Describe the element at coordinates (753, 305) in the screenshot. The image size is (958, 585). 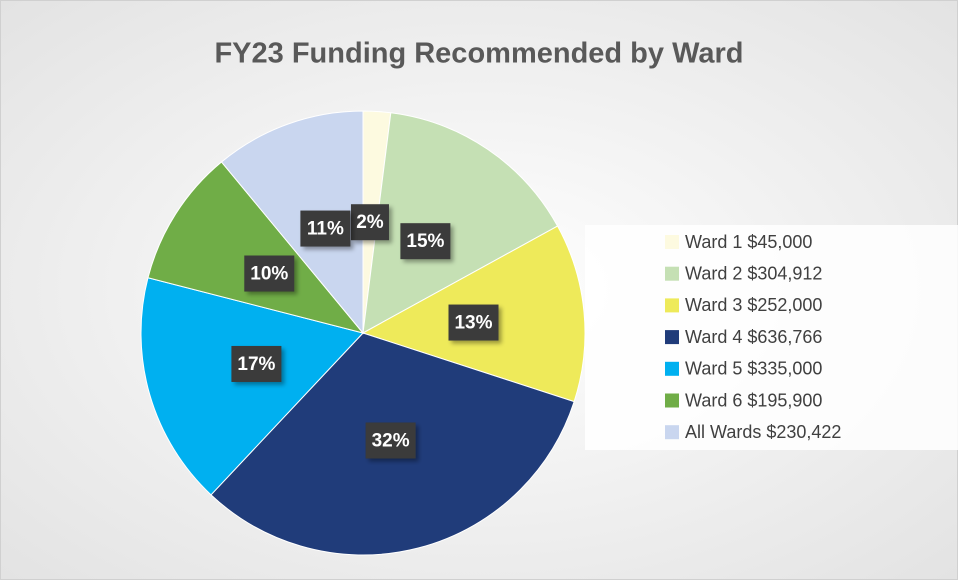
I see `legend-label: Ward 3 $252,000` at that location.